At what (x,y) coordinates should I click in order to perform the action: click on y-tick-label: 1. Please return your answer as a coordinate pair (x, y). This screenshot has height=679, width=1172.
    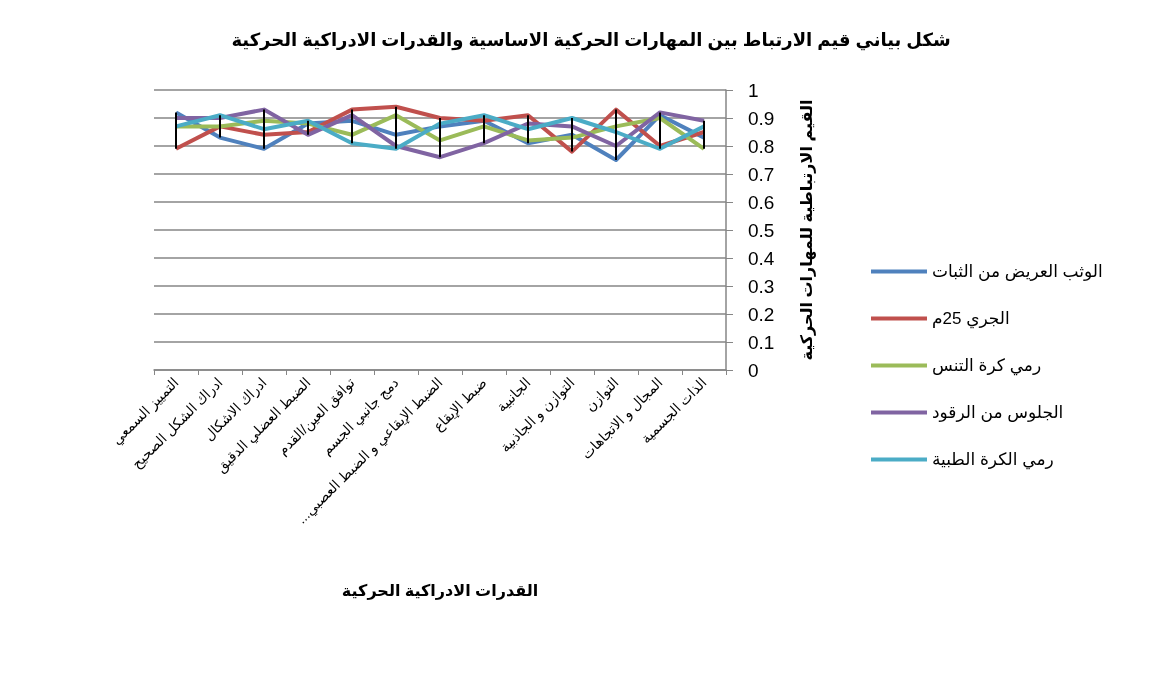
    Looking at the image, I should click on (753, 90).